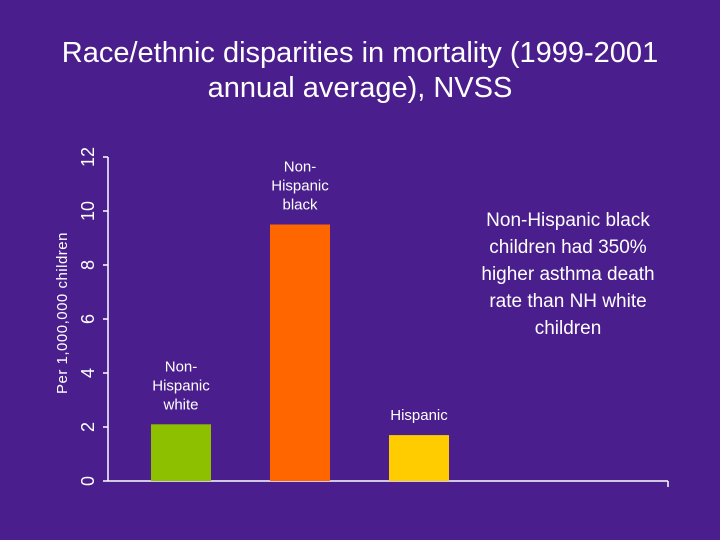 Image resolution: width=720 pixels, height=540 pixels. Describe the element at coordinates (88, 211) in the screenshot. I see `y-tick-label: 10` at that location.